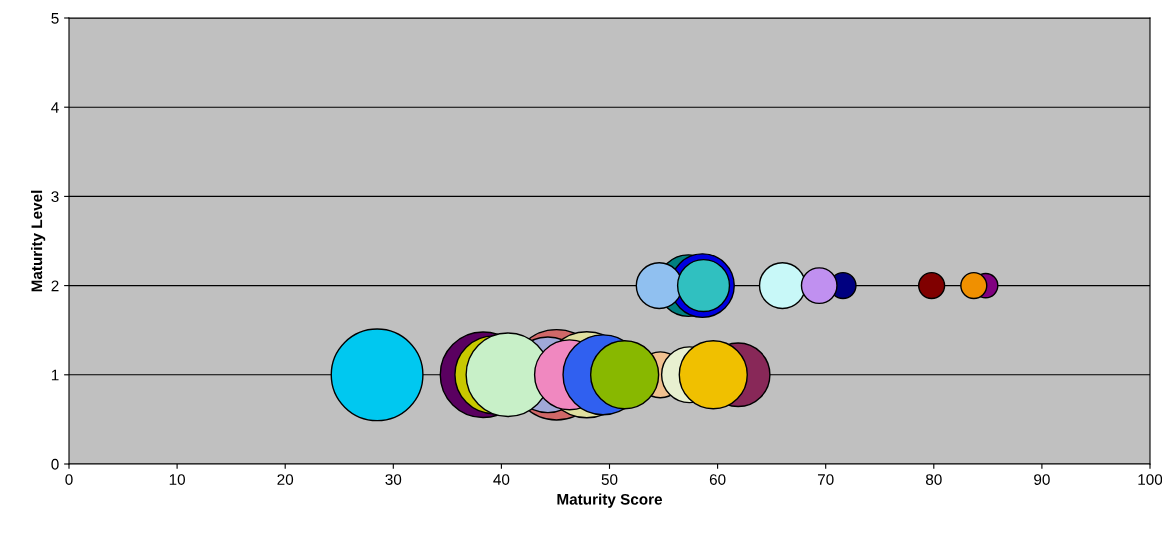 The width and height of the screenshot is (1162, 539). Describe the element at coordinates (55, 107) in the screenshot. I see `y-tick-label: 4` at that location.